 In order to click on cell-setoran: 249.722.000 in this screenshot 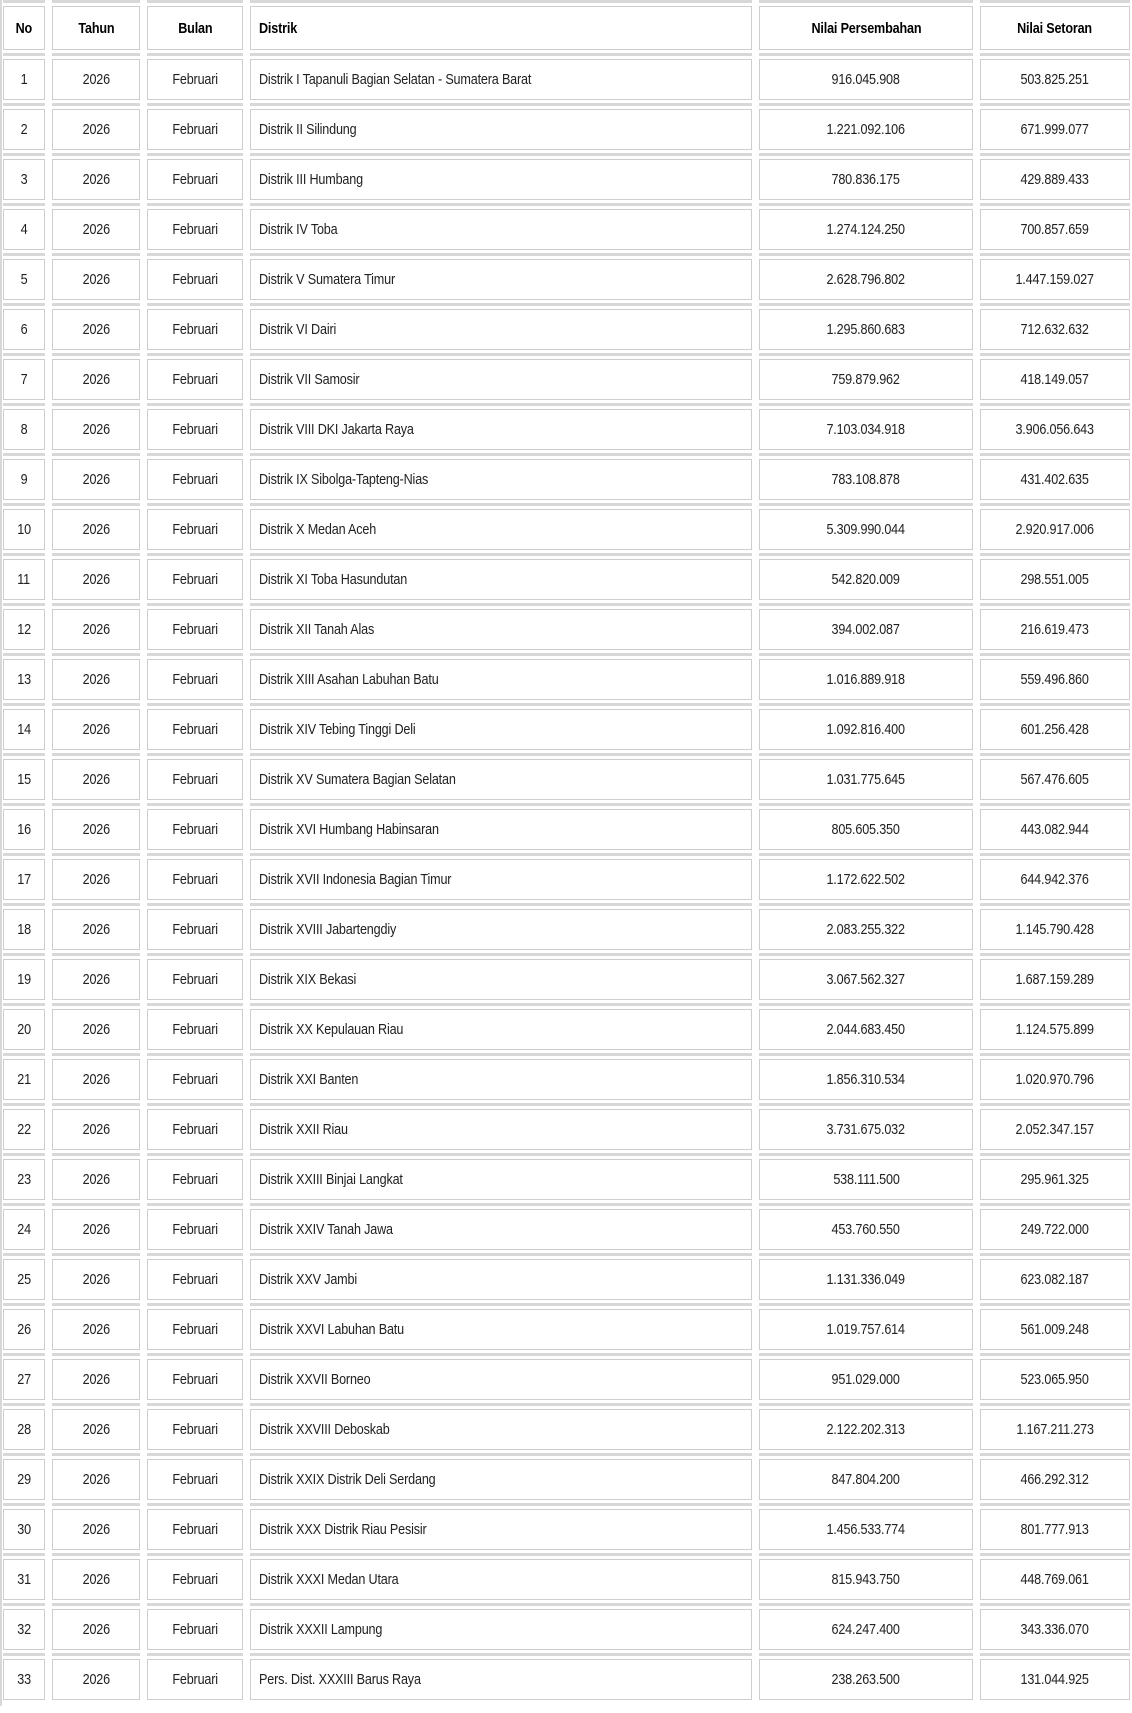, I will do `click(1055, 1229)`.